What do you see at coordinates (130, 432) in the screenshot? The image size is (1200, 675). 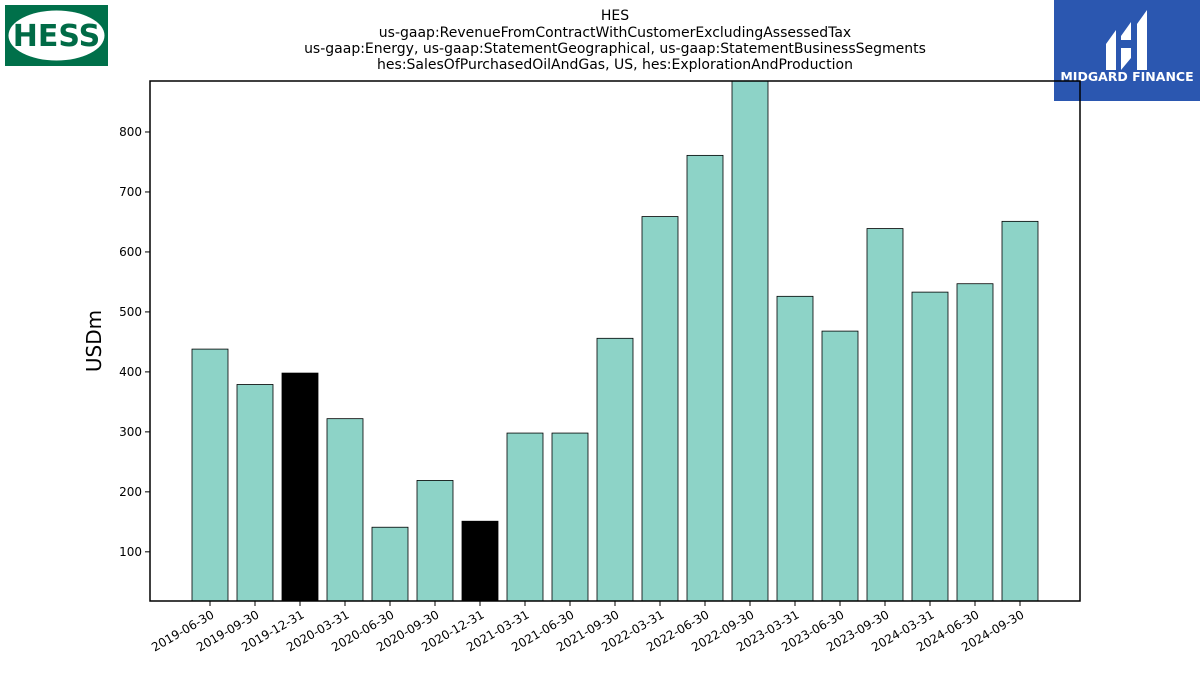 I see `y-tick-label: 300` at bounding box center [130, 432].